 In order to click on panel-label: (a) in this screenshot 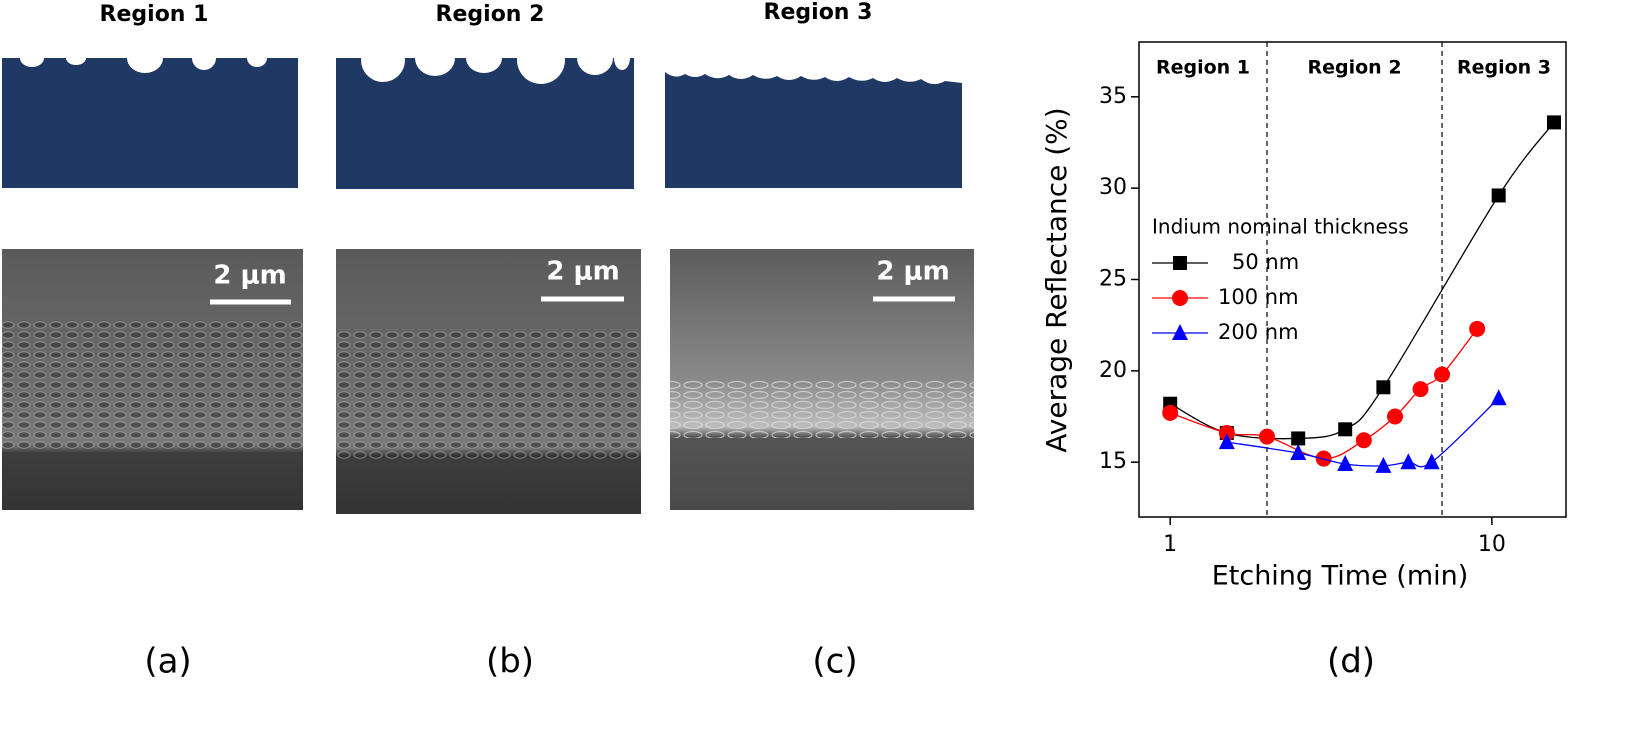, I will do `click(167, 662)`.